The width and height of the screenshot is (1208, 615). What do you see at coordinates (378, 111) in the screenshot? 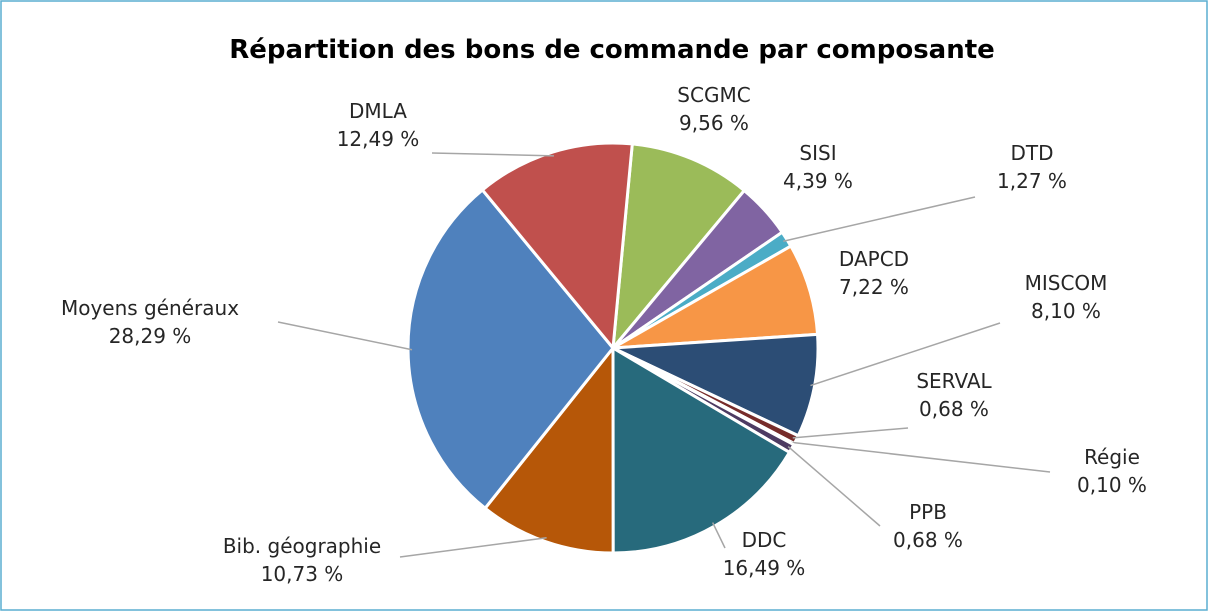
I see `slice-label-name: DMLA` at bounding box center [378, 111].